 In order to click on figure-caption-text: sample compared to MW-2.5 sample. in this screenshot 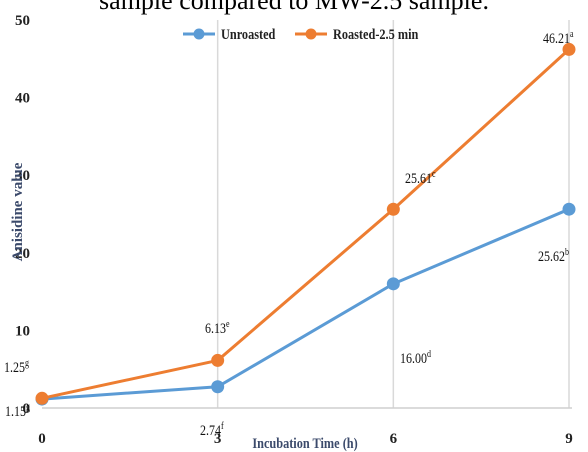, I will do `click(294, 7)`.